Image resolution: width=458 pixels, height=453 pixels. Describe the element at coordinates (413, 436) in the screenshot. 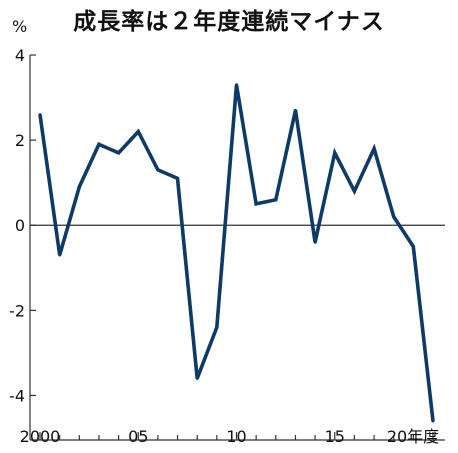

I see `x-tick-label: 20年度` at that location.